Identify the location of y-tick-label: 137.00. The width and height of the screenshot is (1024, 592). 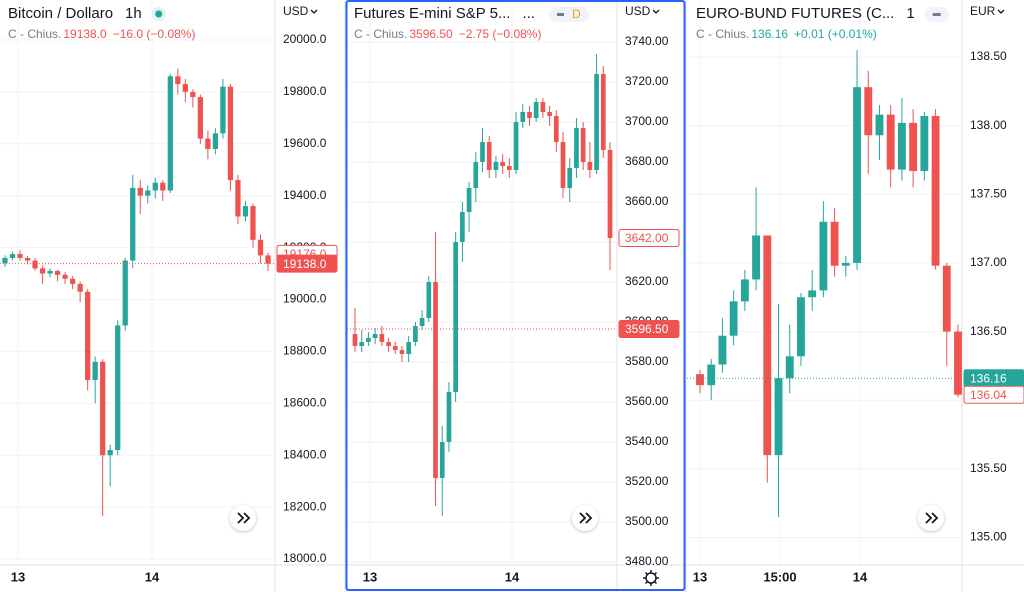
(988, 262).